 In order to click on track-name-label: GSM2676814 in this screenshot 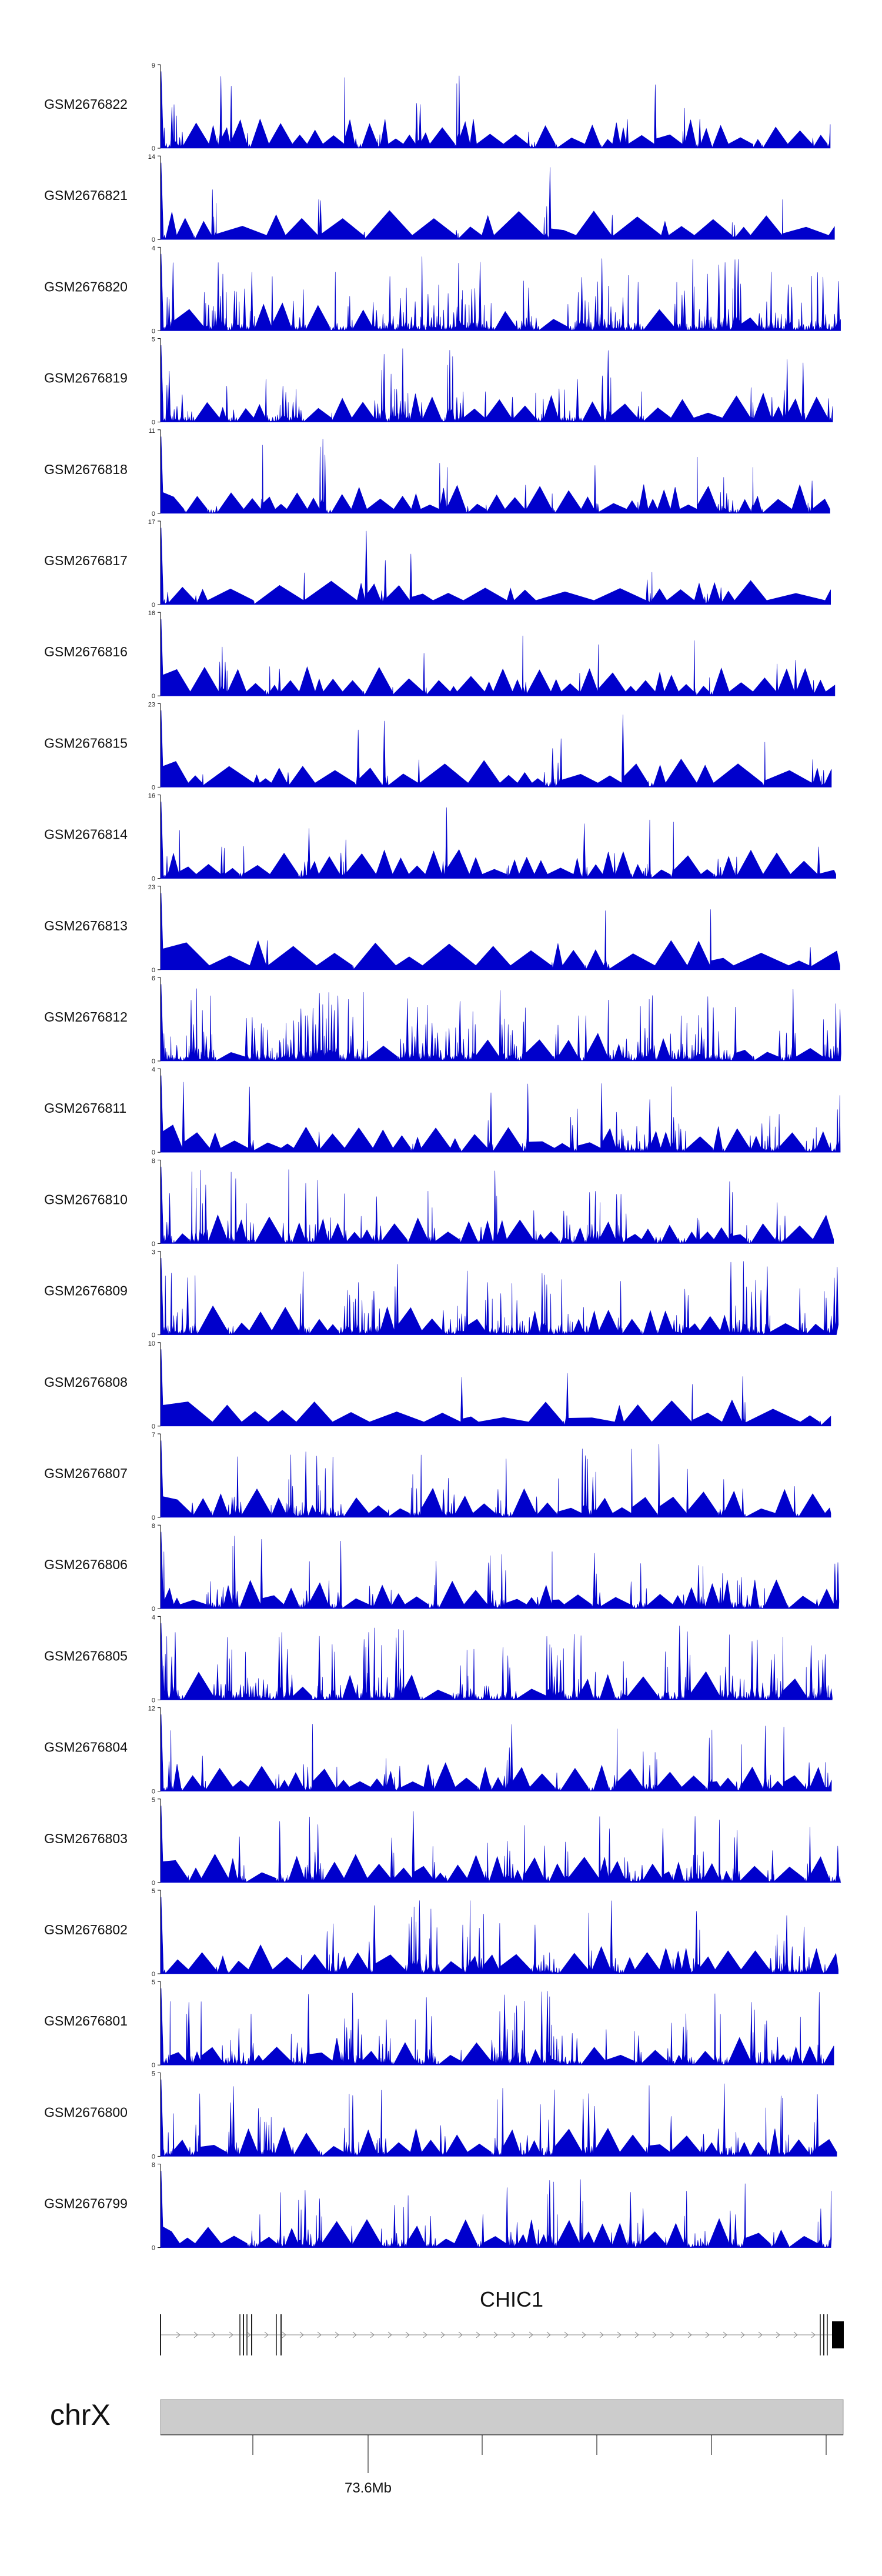, I will do `click(86, 834)`.